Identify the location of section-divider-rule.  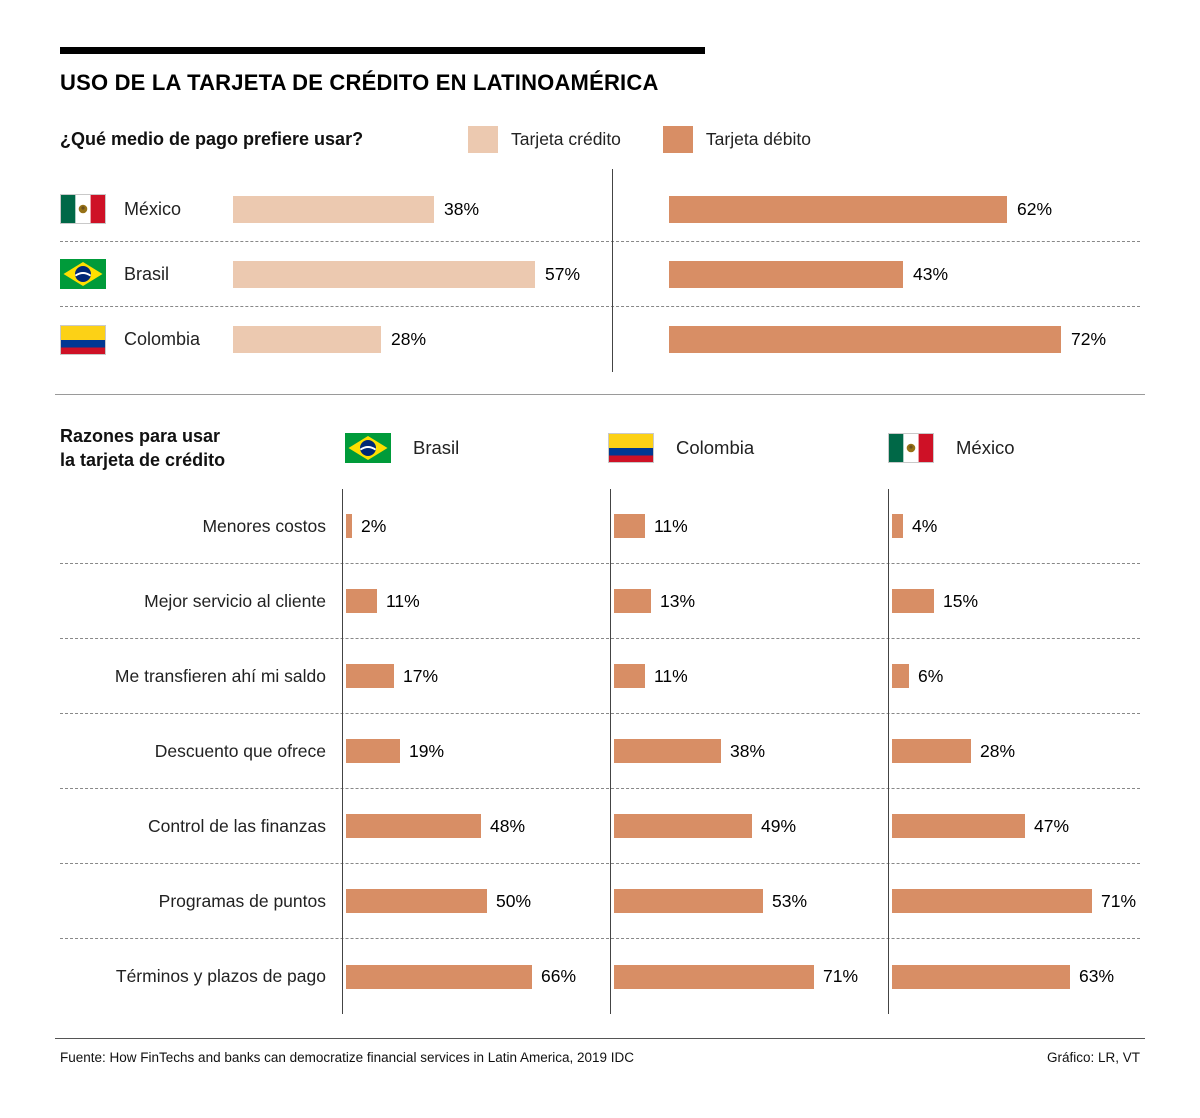
(600, 394).